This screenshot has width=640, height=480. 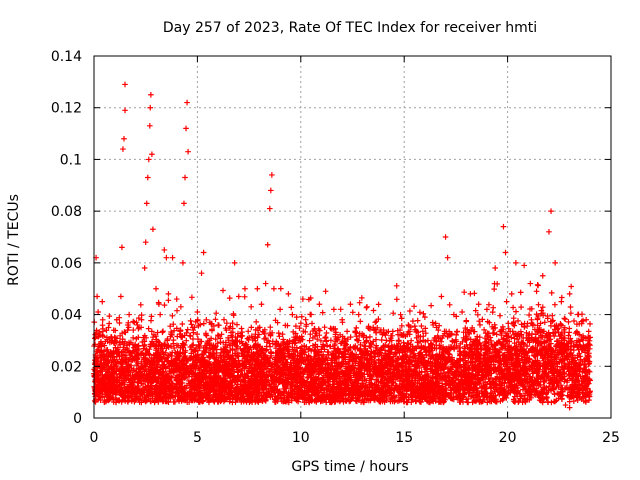 What do you see at coordinates (71, 160) in the screenshot?
I see `y-tick-label: 0.1` at bounding box center [71, 160].